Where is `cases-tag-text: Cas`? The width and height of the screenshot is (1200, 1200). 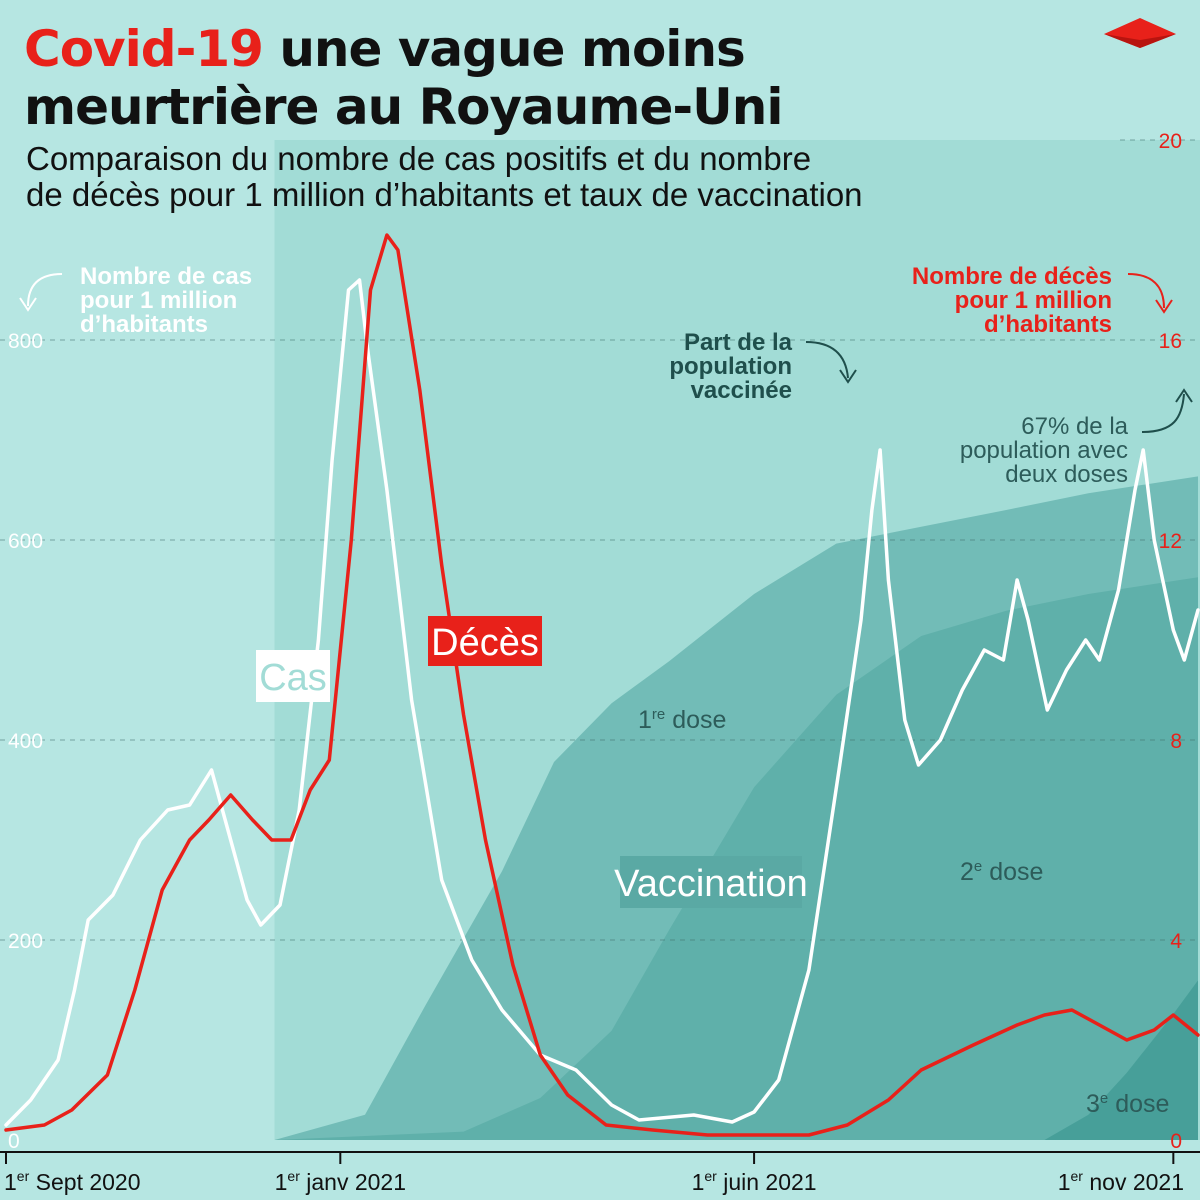 cases-tag-text: Cas is located at coordinates (293, 678).